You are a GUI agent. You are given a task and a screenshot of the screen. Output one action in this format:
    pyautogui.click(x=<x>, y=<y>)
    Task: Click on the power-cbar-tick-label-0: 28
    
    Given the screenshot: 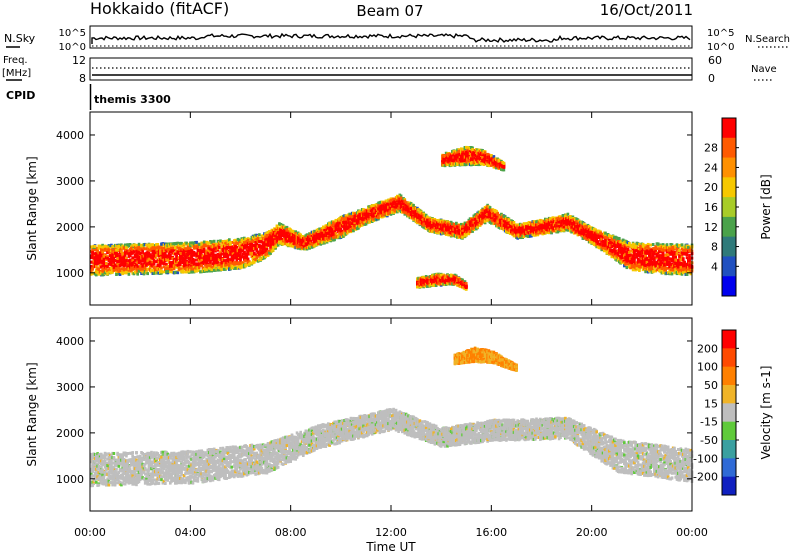 What is the action you would take?
    pyautogui.click(x=711, y=148)
    